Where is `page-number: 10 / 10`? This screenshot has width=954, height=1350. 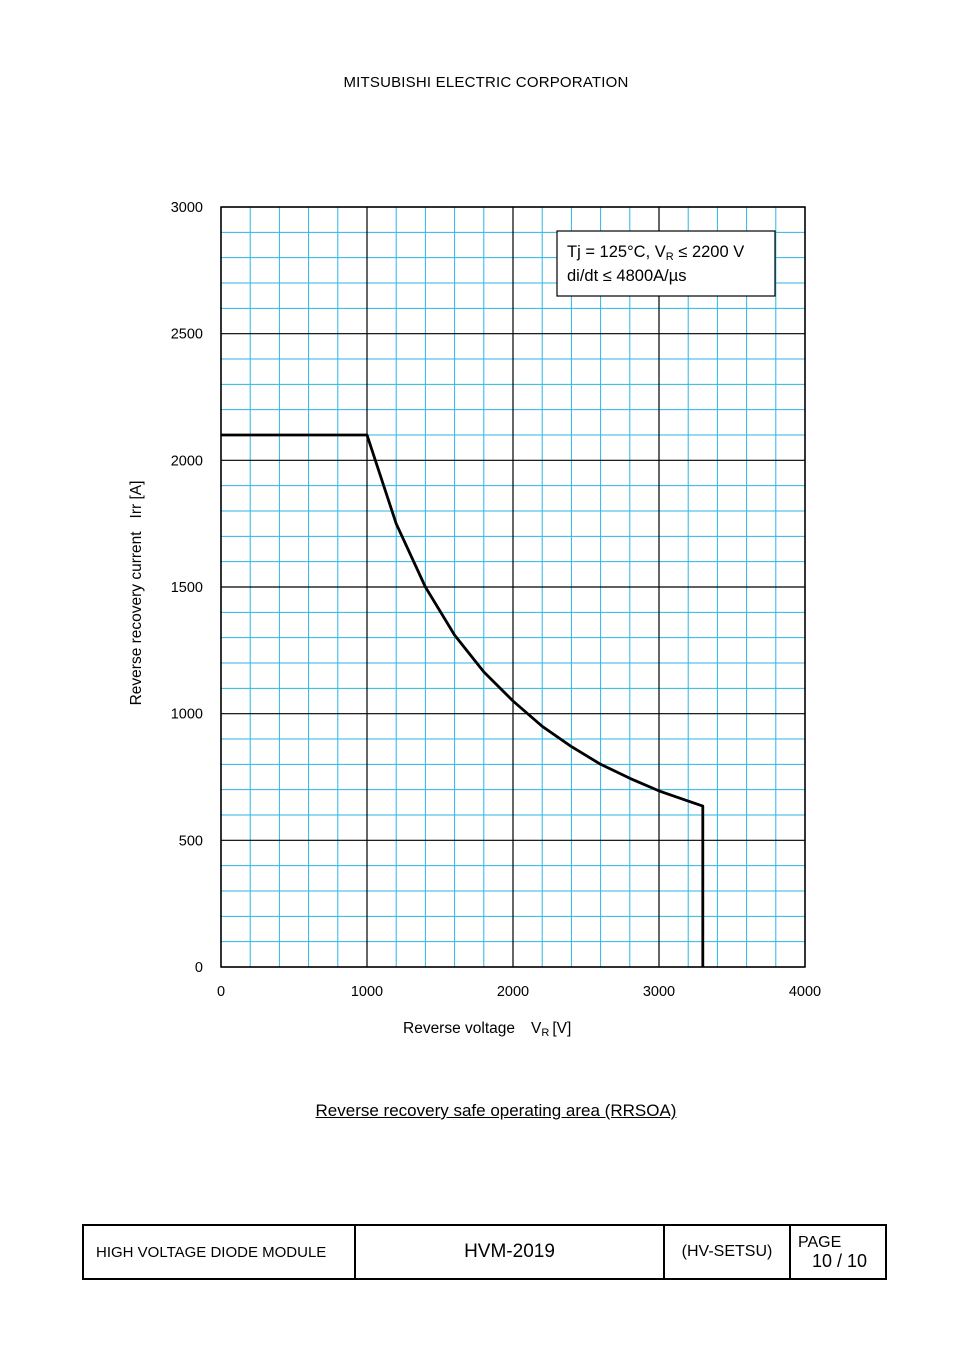
page-number: 10 / 10 is located at coordinates (840, 1261).